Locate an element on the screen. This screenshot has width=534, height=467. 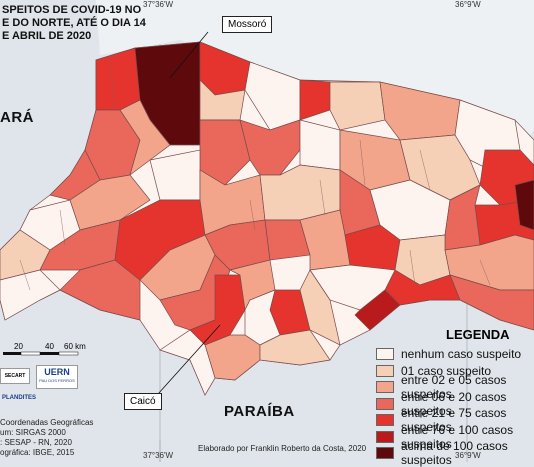
legend-item: nenhum caso suspeito is located at coordinates (455, 354).